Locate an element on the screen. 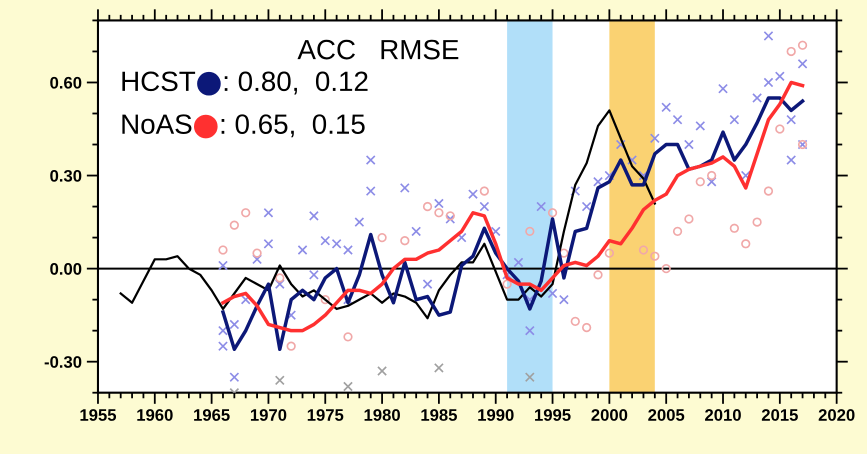 The image size is (867, 454). y-tick-label: 0.00 is located at coordinates (66, 269).